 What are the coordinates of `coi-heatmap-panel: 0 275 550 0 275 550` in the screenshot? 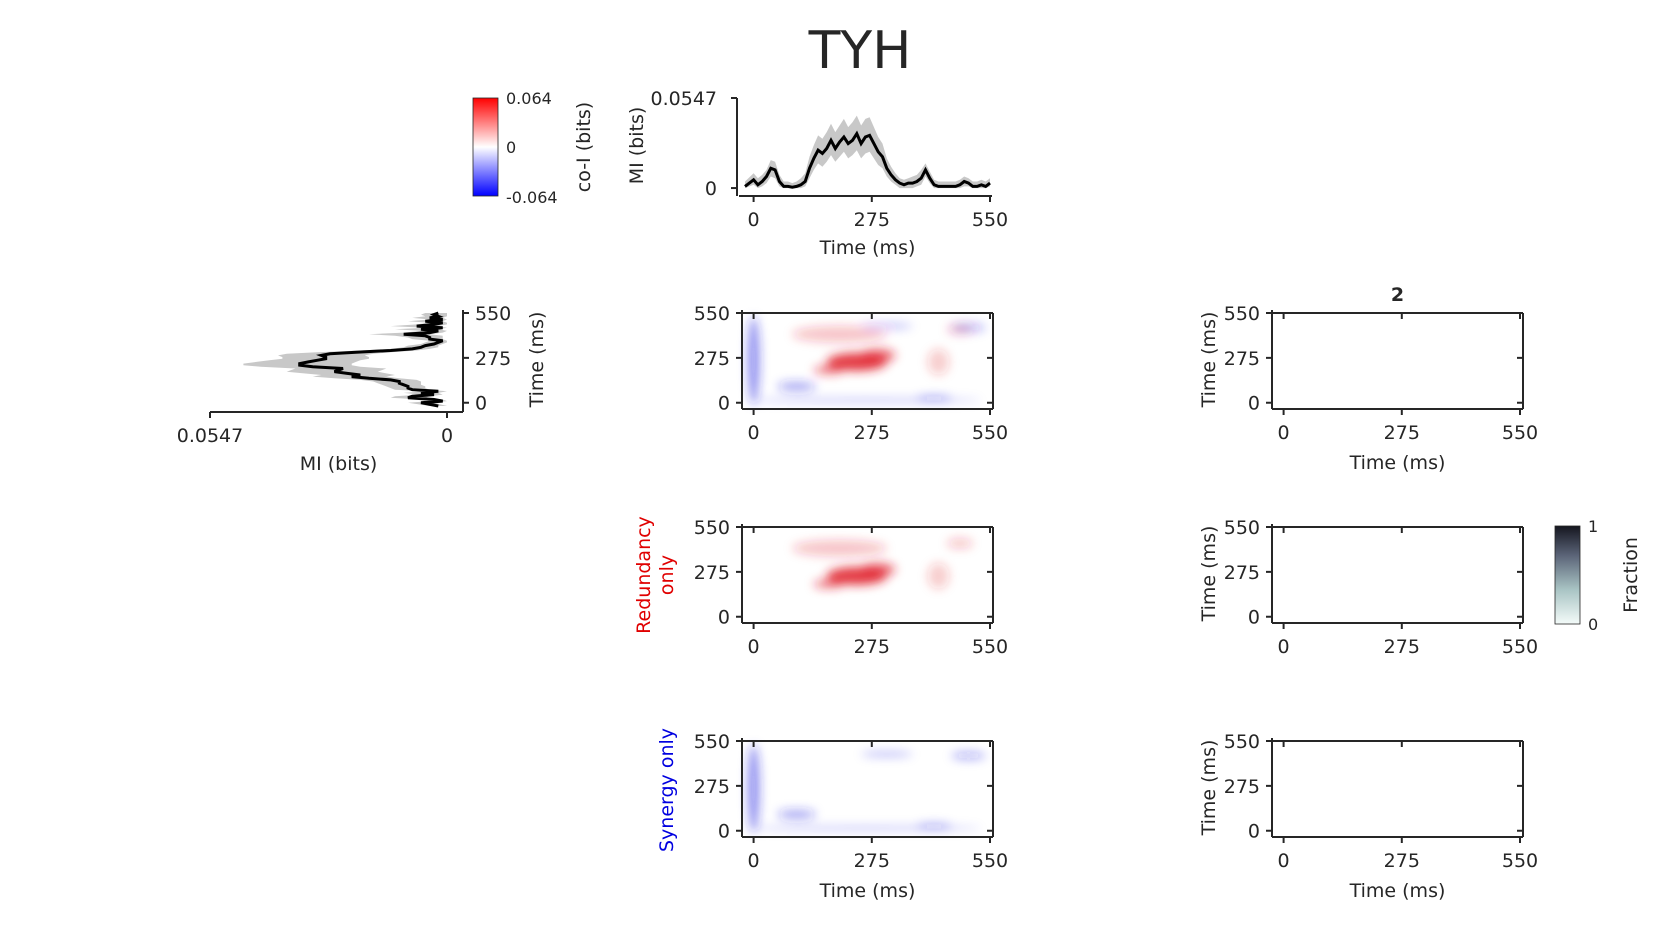 It's located at (851, 373).